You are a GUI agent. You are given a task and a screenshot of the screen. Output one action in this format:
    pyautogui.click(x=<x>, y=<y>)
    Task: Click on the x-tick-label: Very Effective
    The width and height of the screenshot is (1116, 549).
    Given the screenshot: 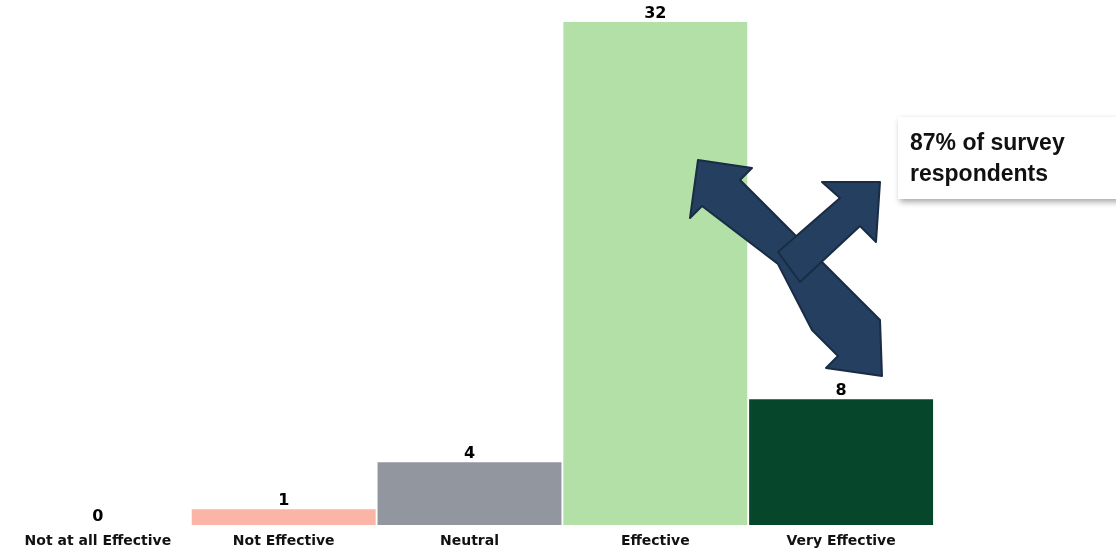 What is the action you would take?
    pyautogui.click(x=841, y=540)
    